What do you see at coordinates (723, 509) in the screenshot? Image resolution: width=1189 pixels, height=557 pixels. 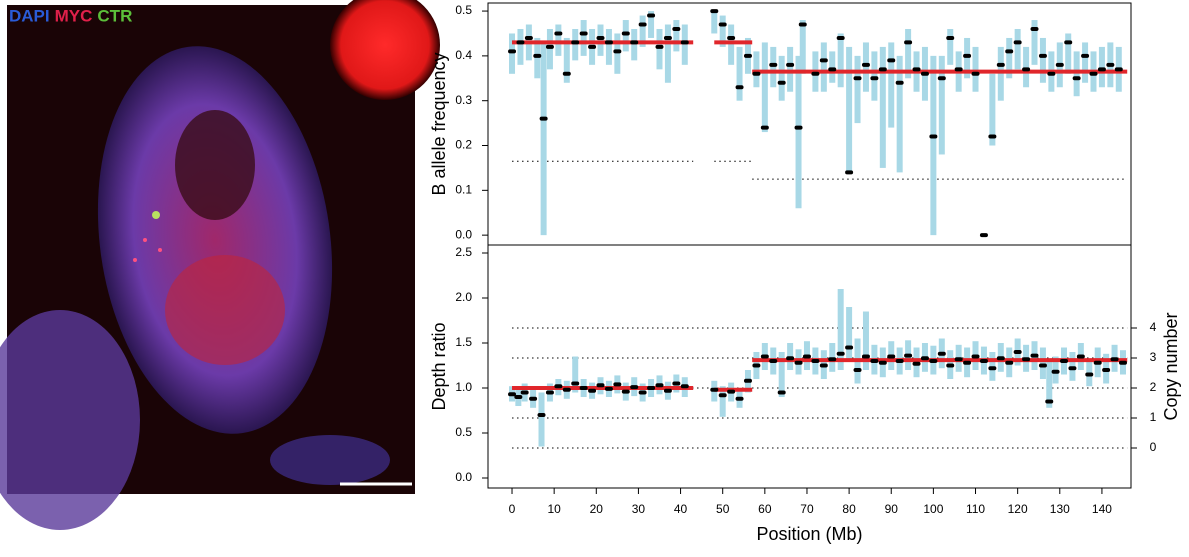 I see `x-tick-label: 50` at bounding box center [723, 509].